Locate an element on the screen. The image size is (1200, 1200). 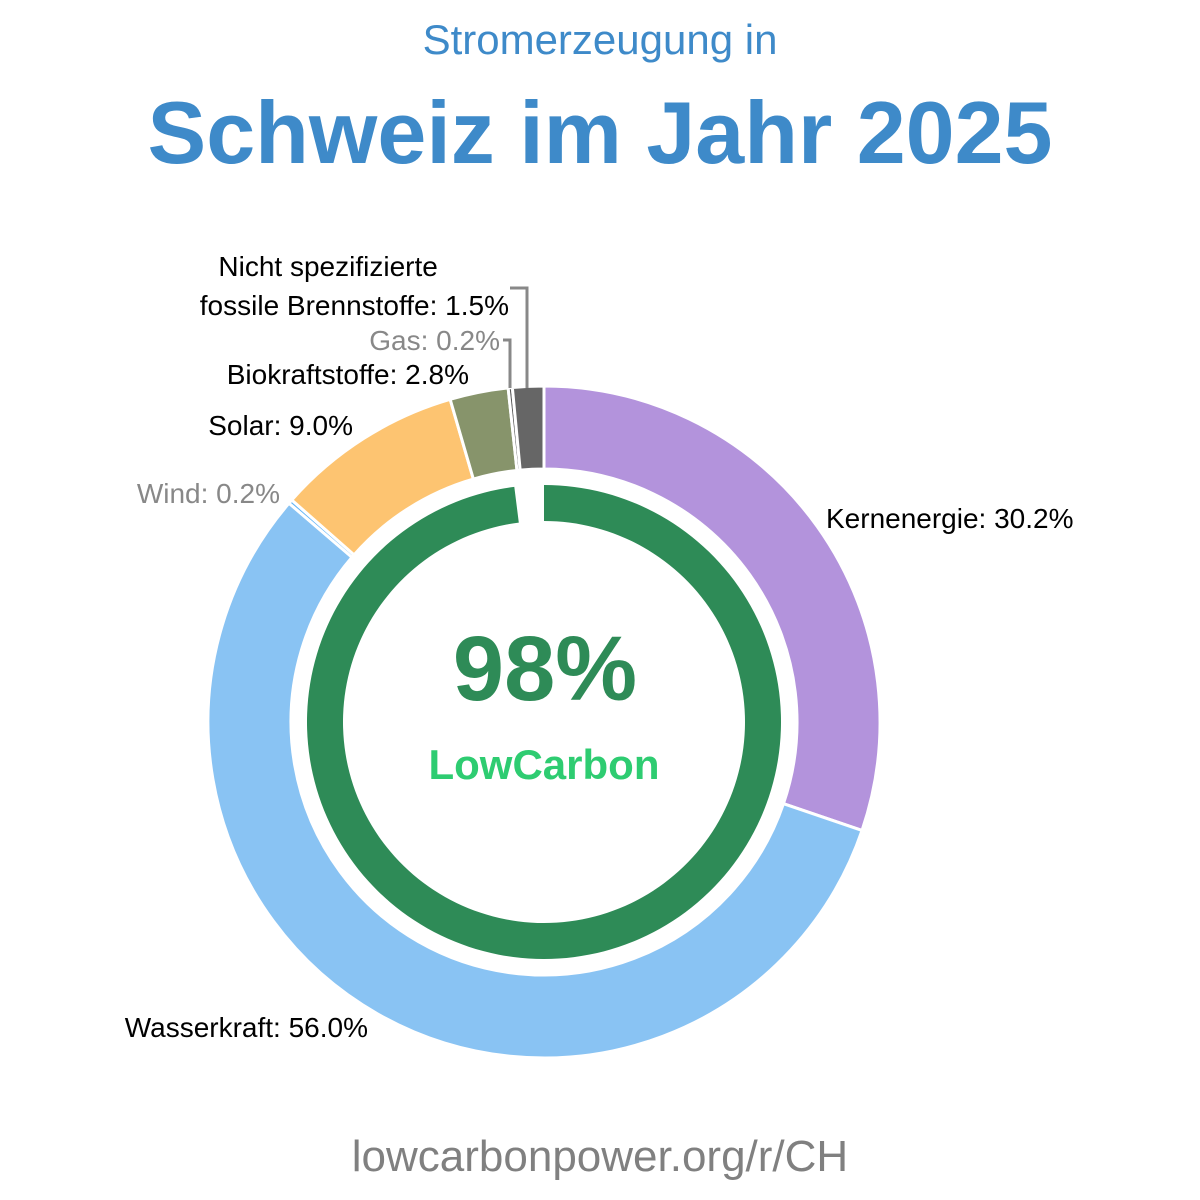
label-fossil-text: Nicht spezifizierte is located at coordinates (327, 266).